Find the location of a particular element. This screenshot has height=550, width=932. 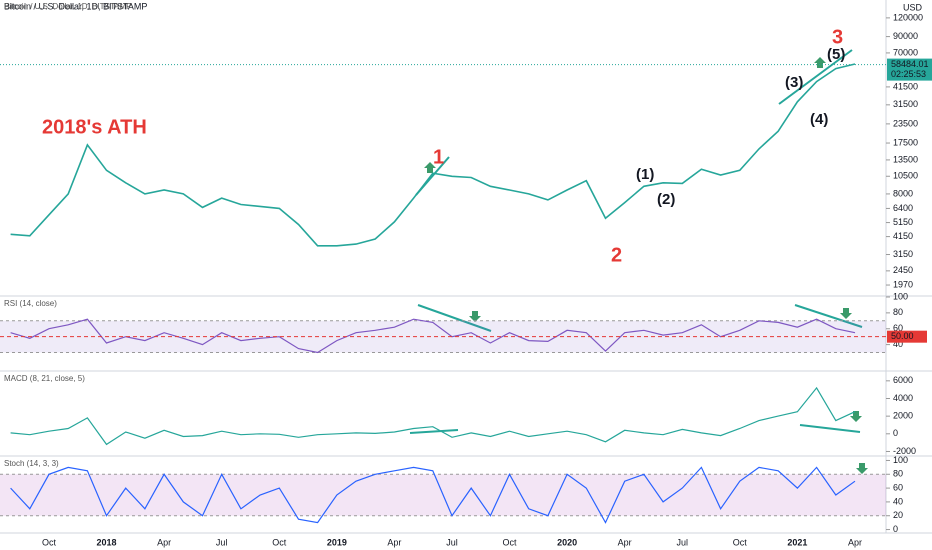

countdown: 02:25:53 is located at coordinates (908, 74).